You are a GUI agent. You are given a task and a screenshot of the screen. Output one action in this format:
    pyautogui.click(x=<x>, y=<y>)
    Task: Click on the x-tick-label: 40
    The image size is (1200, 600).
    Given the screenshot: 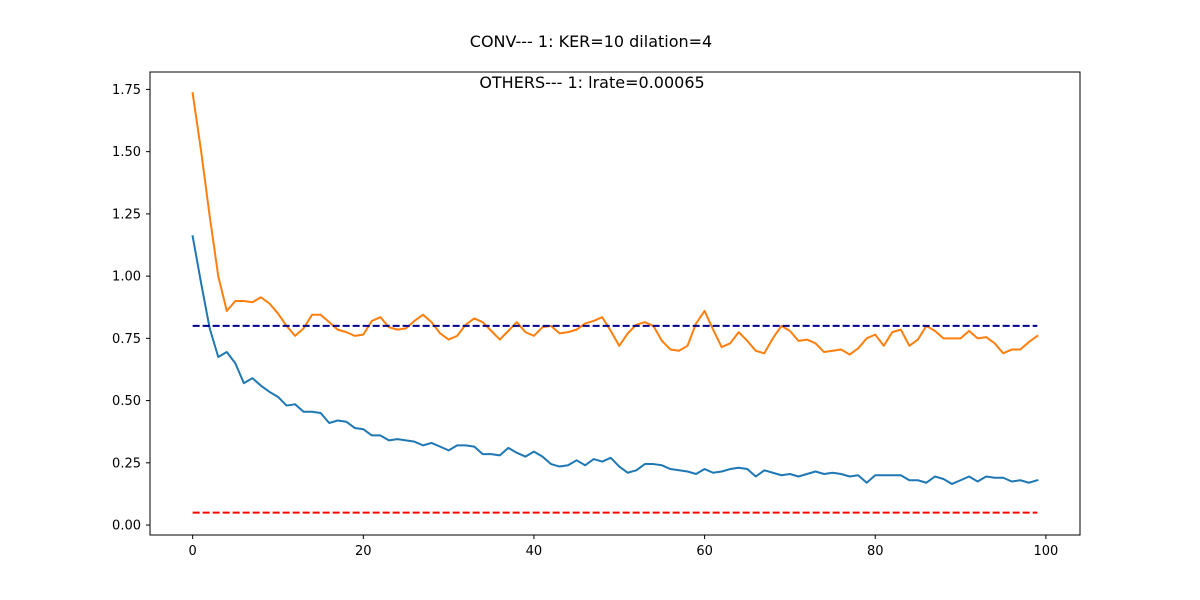 What is the action you would take?
    pyautogui.click(x=534, y=551)
    